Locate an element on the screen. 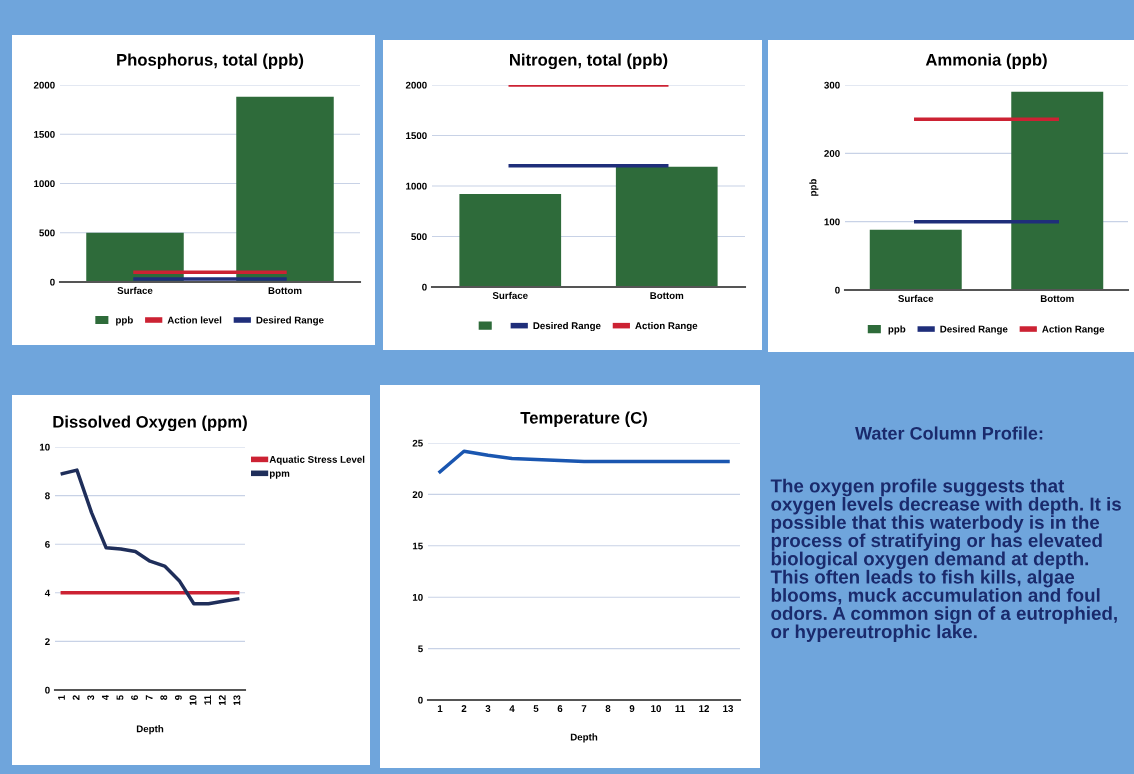 Image resolution: width=1134 pixels, height=774 pixels. y-tick-label: 2 is located at coordinates (47, 641).